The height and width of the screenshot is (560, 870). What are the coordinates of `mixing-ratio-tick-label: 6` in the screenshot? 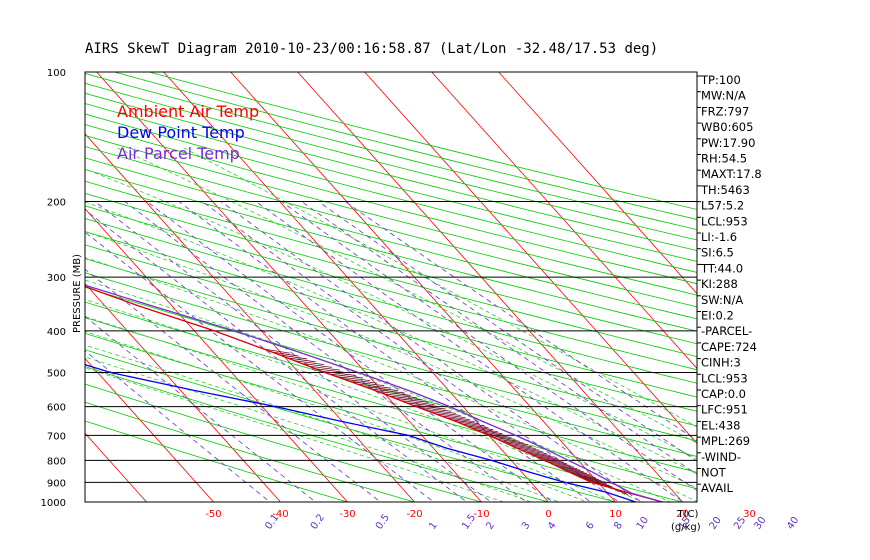 It's located at (590, 526).